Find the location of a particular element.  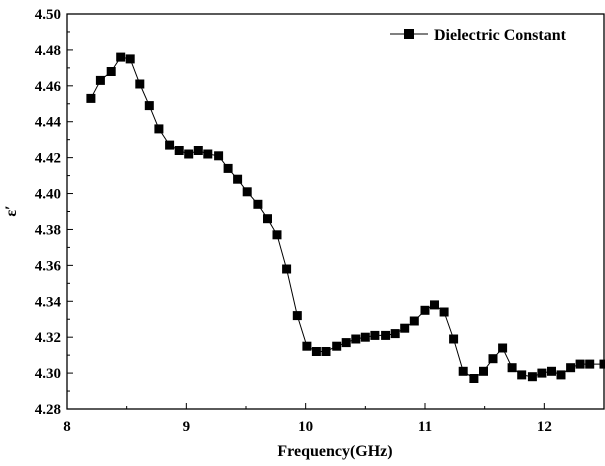

x-tick-label: 11 is located at coordinates (425, 427).